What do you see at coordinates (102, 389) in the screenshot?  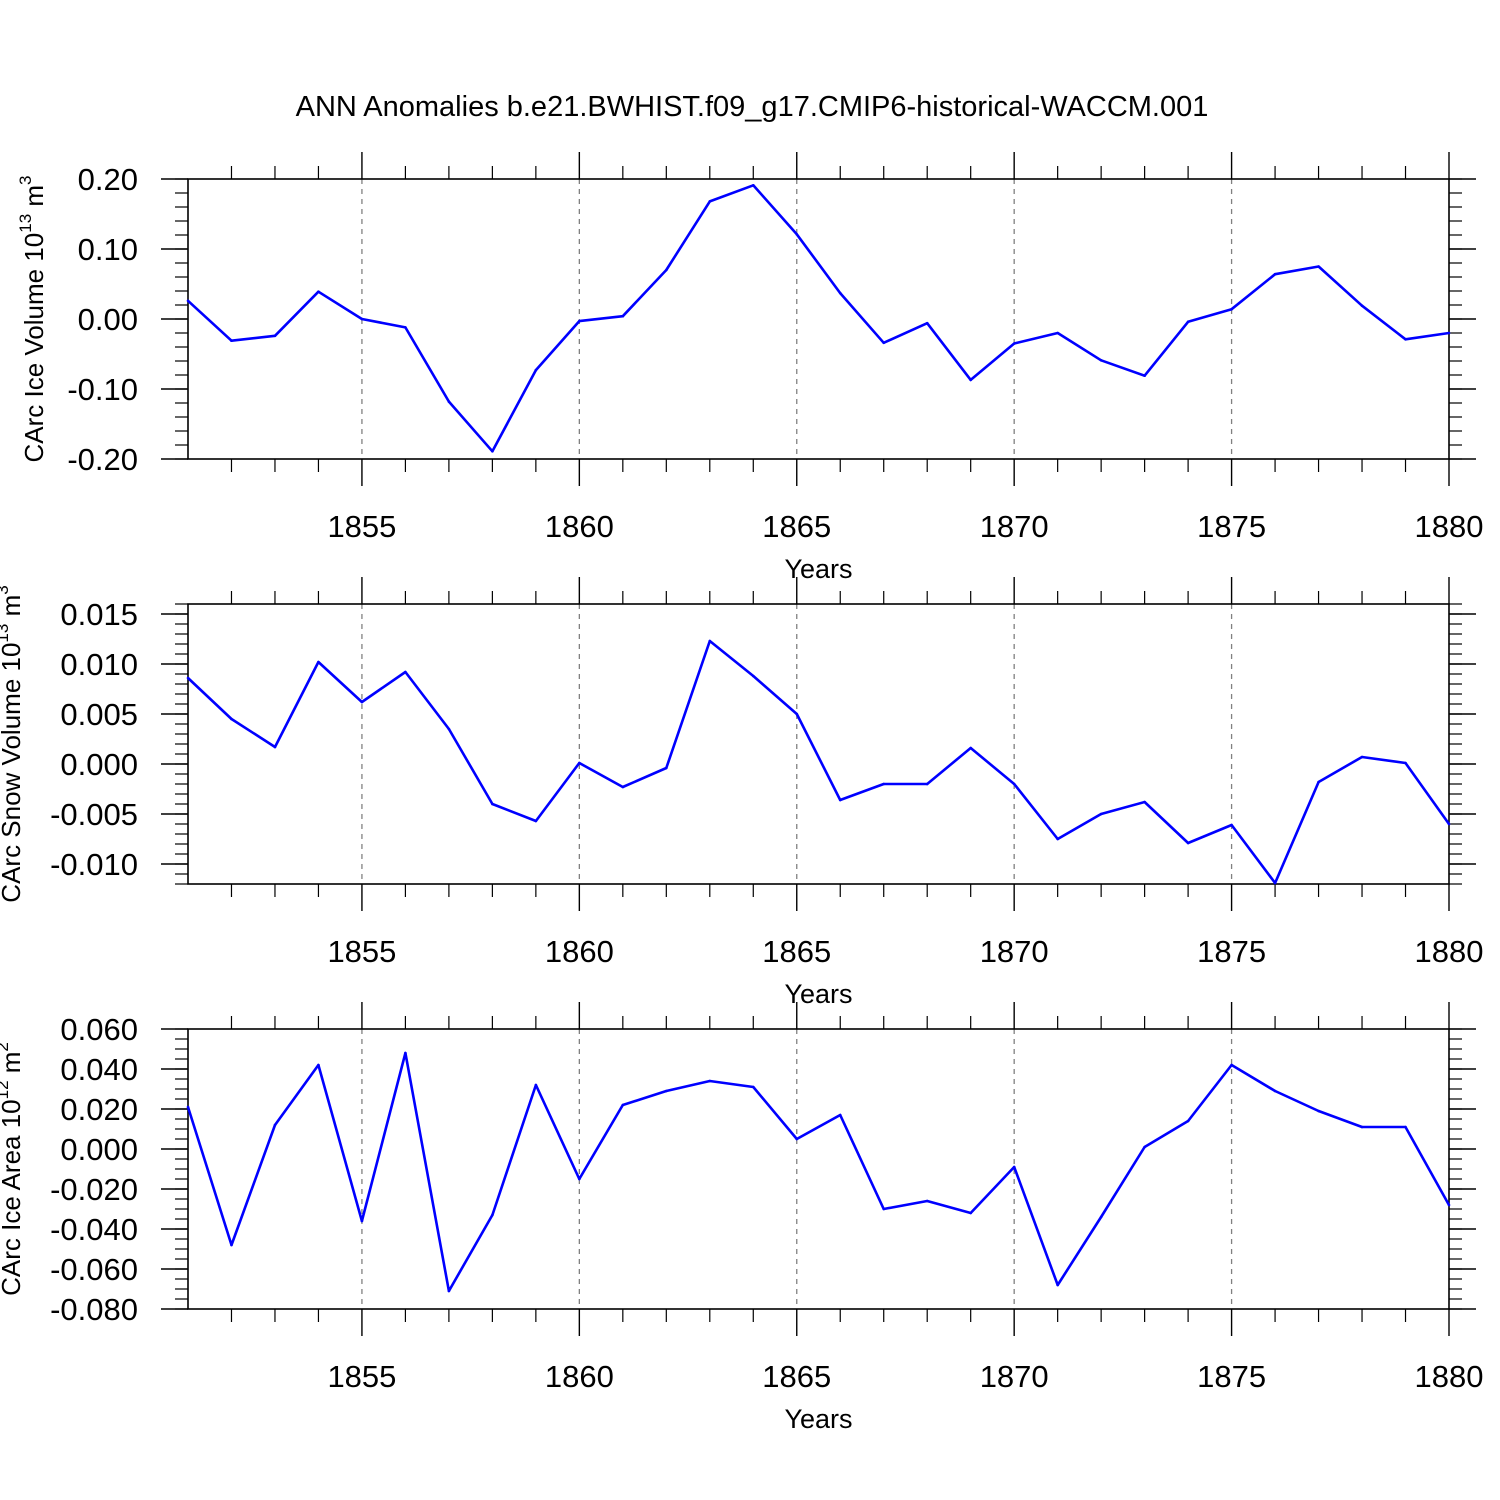 I see `y-tick-label: -0.10` at bounding box center [102, 389].